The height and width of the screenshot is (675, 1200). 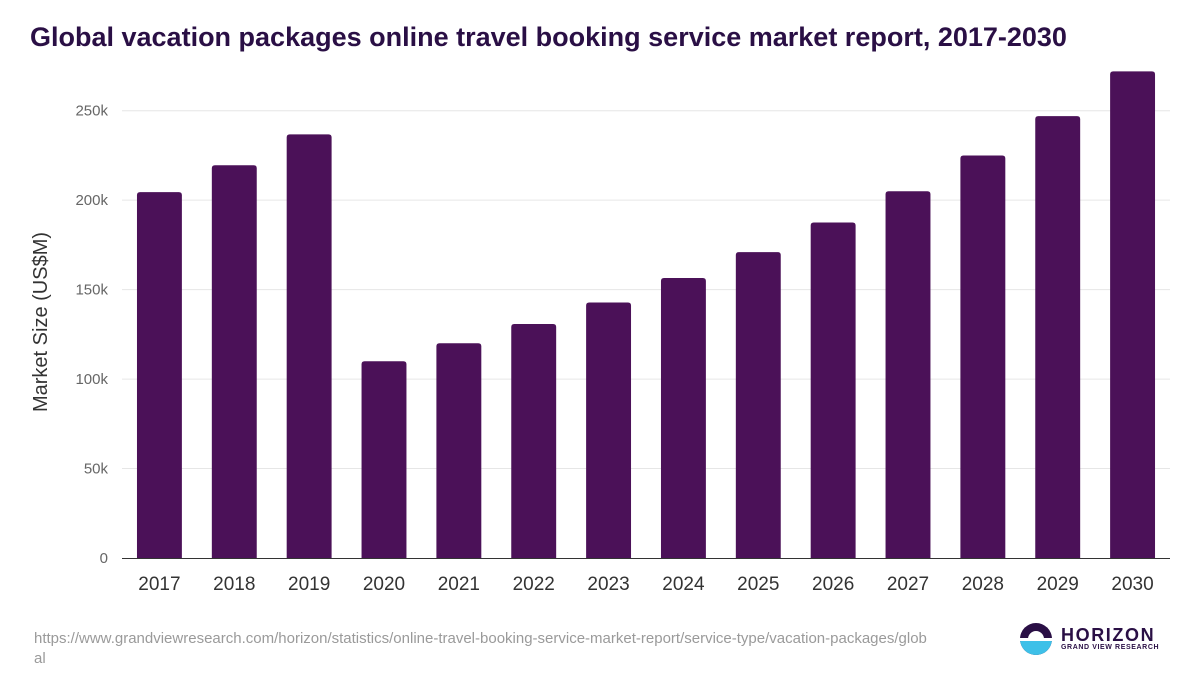 I want to click on x-tick-label: 2027, so click(x=908, y=584).